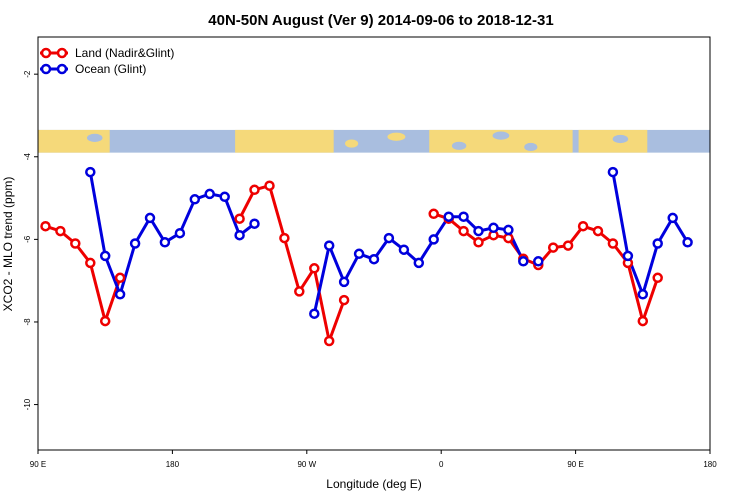 This screenshot has height=500, width=750. I want to click on legend-ocean-label: Ocean (Glint), so click(110, 69).